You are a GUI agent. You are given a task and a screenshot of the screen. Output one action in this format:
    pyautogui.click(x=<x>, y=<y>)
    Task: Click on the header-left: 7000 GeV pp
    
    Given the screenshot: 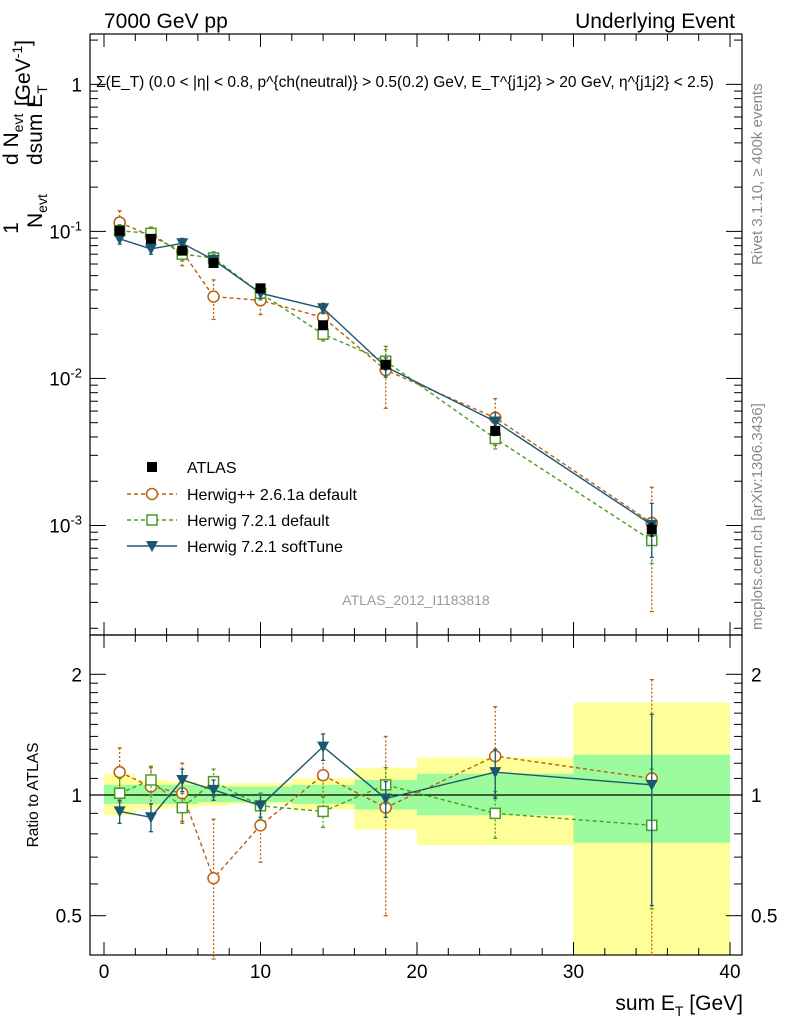 What is the action you would take?
    pyautogui.click(x=166, y=21)
    